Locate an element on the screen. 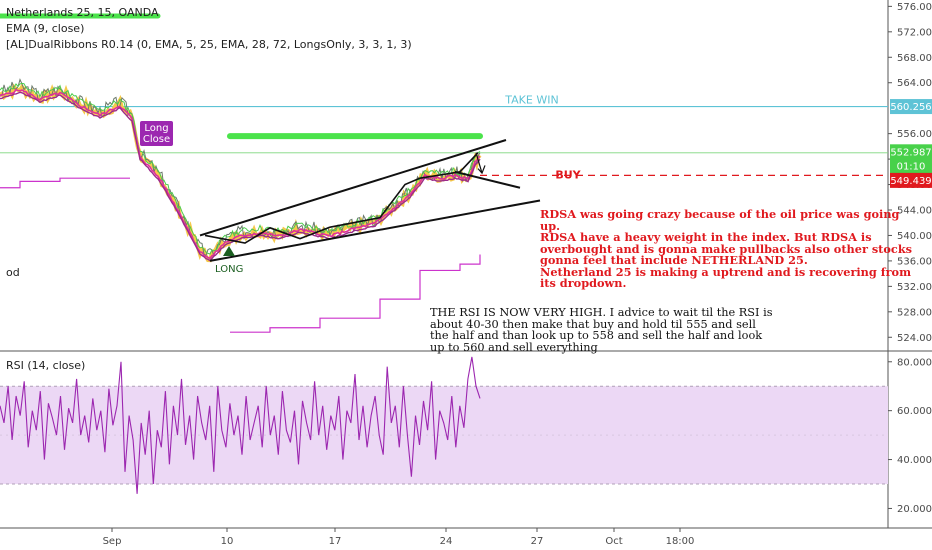 The height and width of the screenshot is (550, 932). truncated-text: od is located at coordinates (13, 272).